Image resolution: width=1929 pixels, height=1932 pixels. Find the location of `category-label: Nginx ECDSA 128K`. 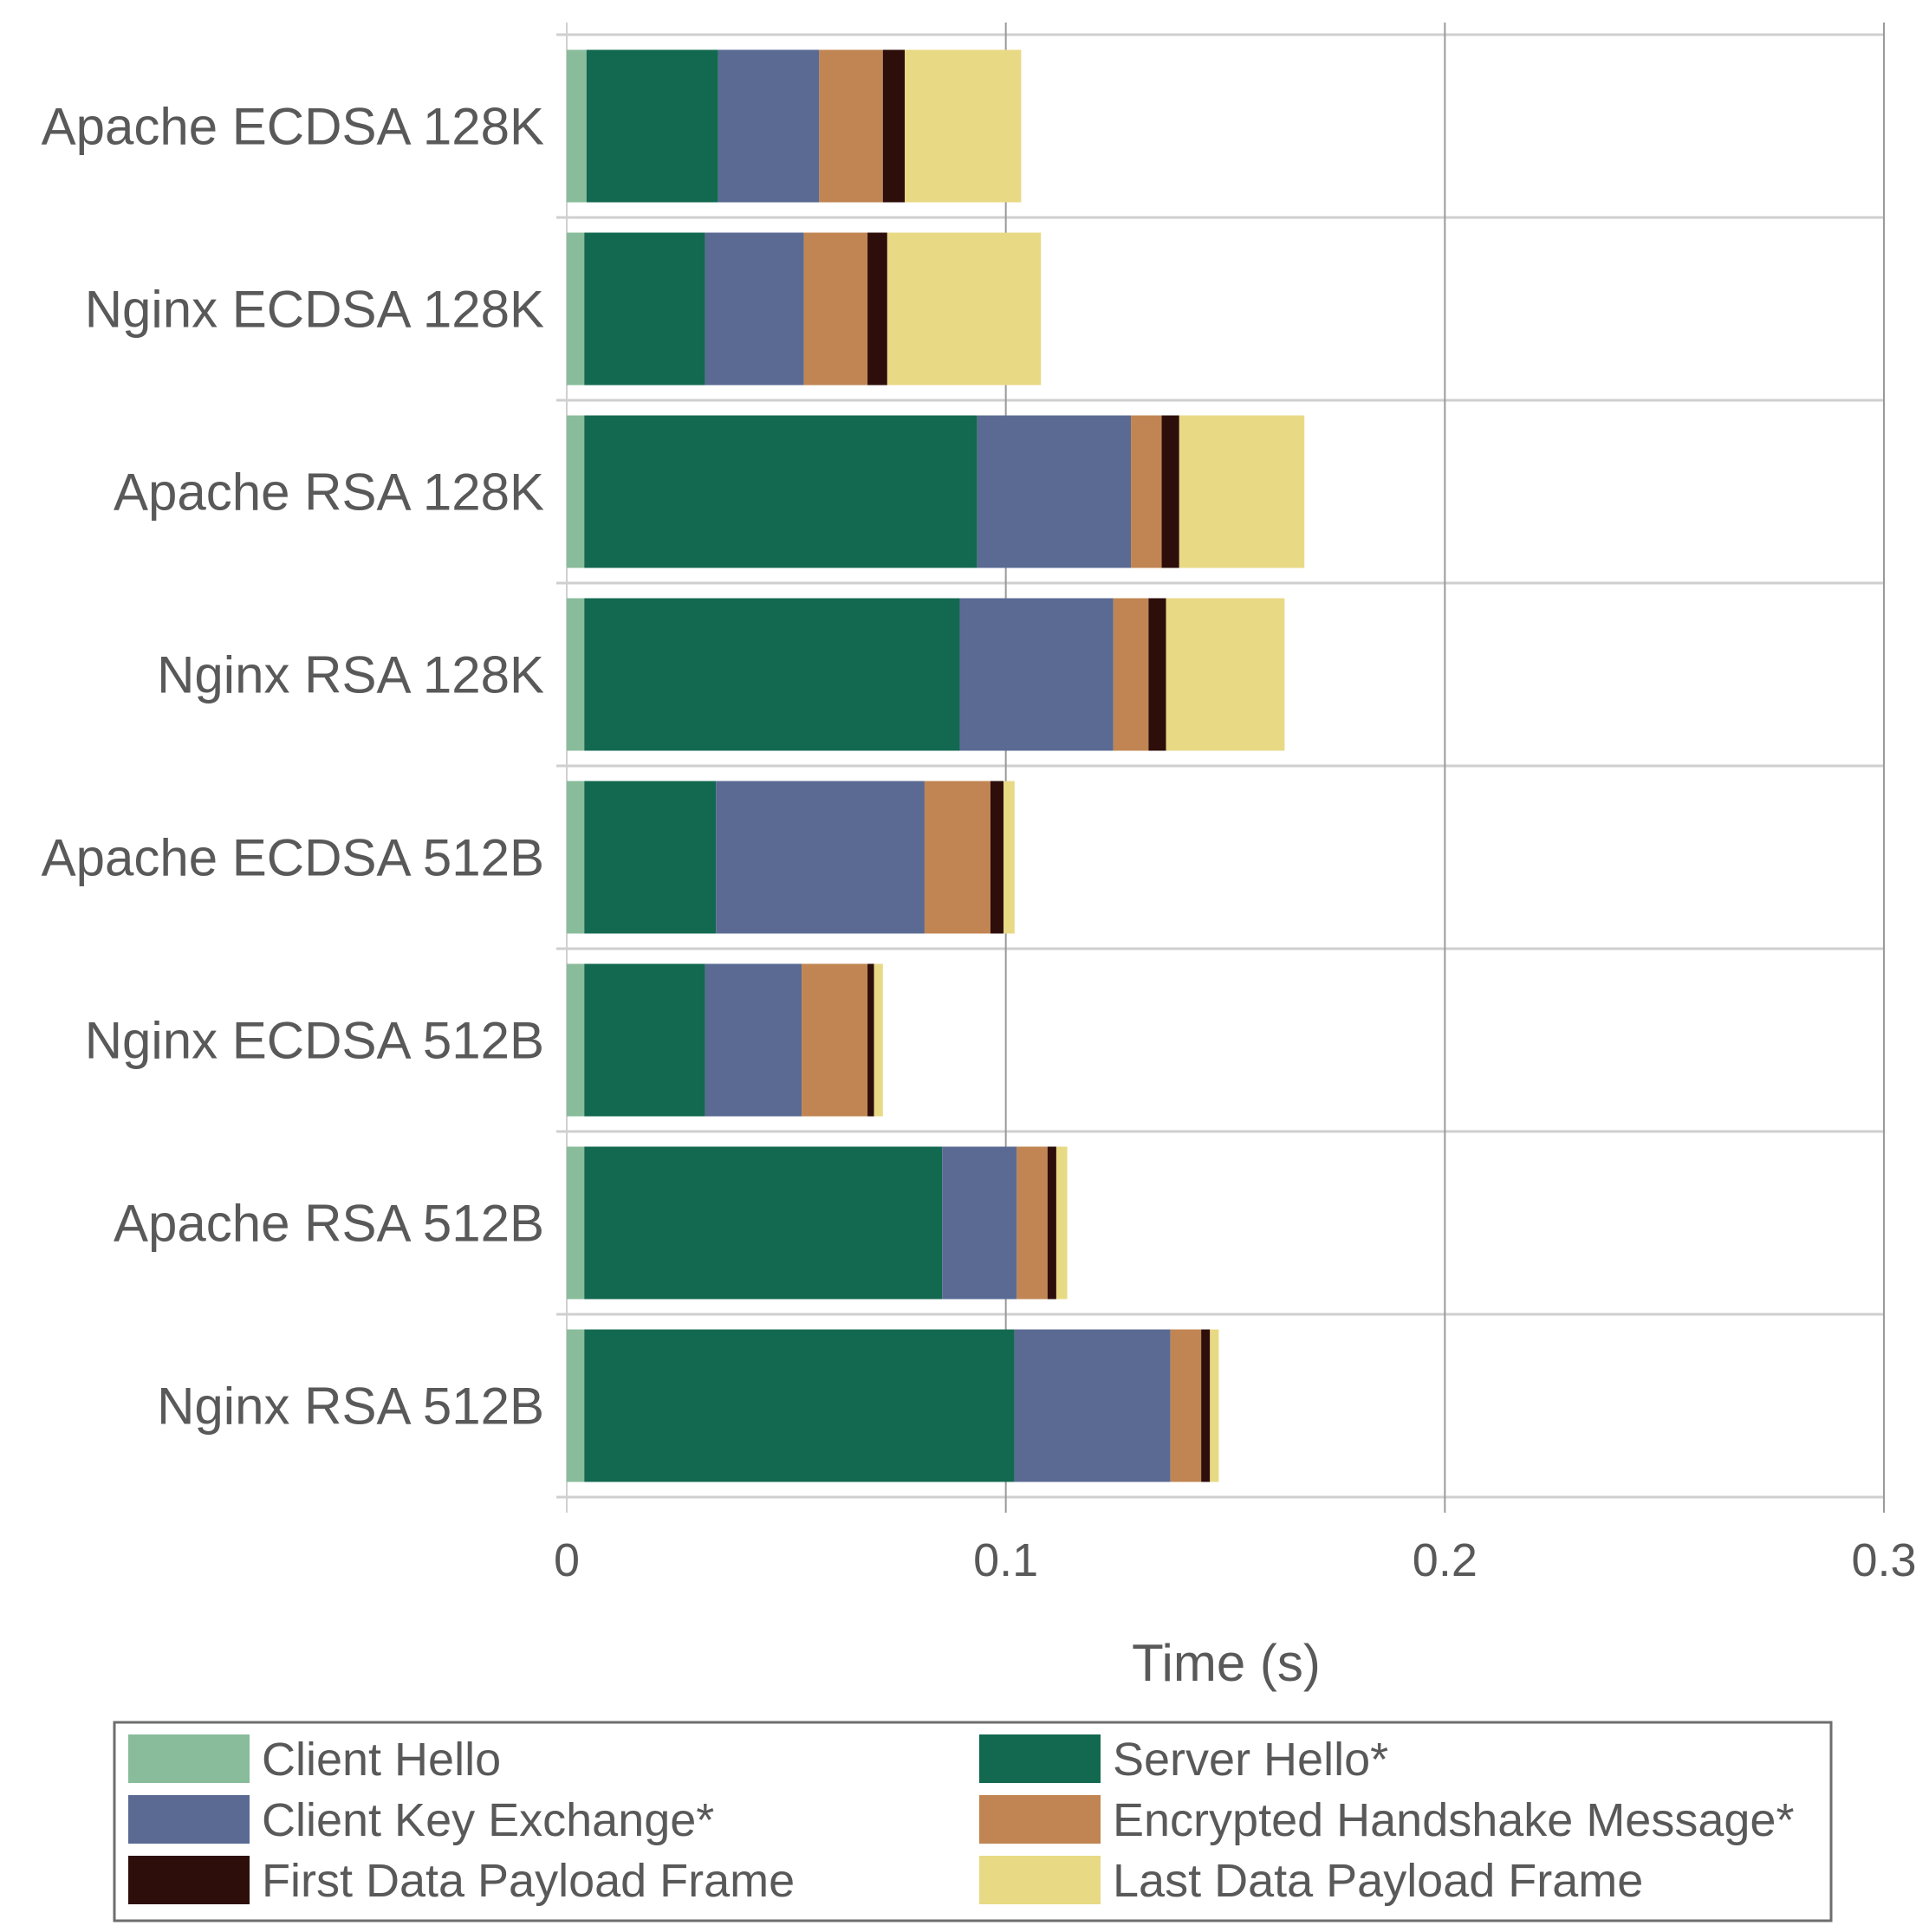

category-label: Nginx ECDSA 128K is located at coordinates (314, 310).